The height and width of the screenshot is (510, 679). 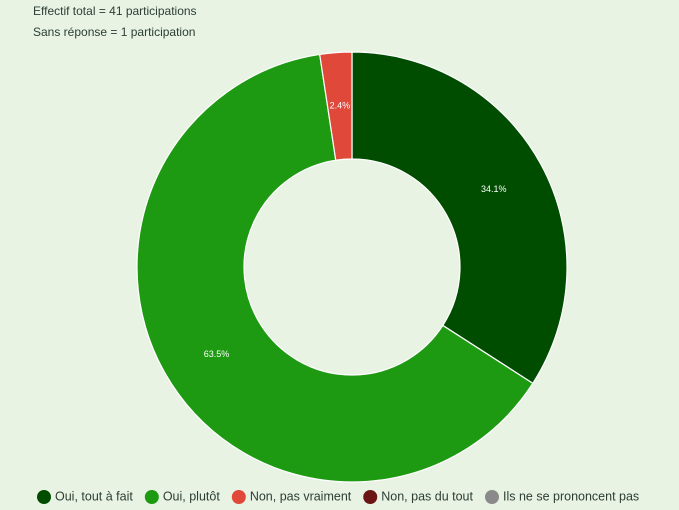 What do you see at coordinates (217, 354) in the screenshot?
I see `slice-label: 63.5%` at bounding box center [217, 354].